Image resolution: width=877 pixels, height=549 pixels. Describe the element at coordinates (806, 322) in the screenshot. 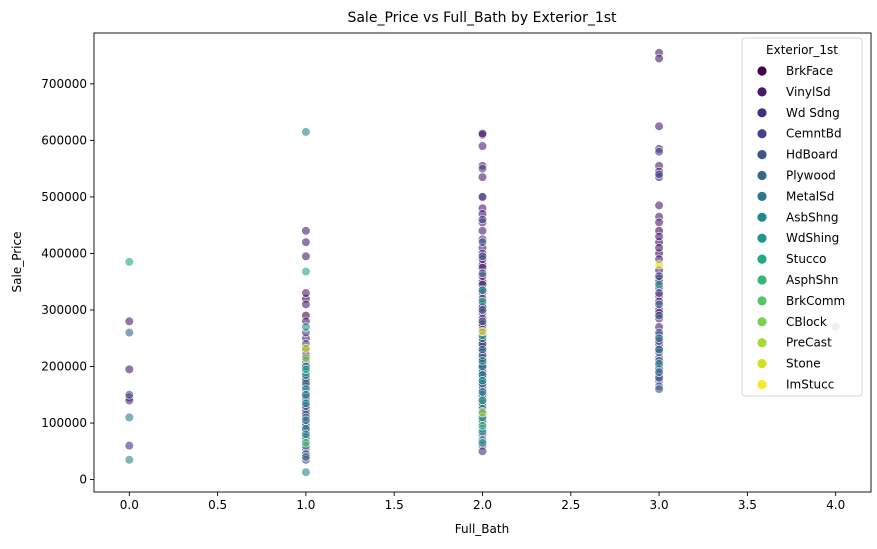

I see `legend-label: CBlock` at that location.